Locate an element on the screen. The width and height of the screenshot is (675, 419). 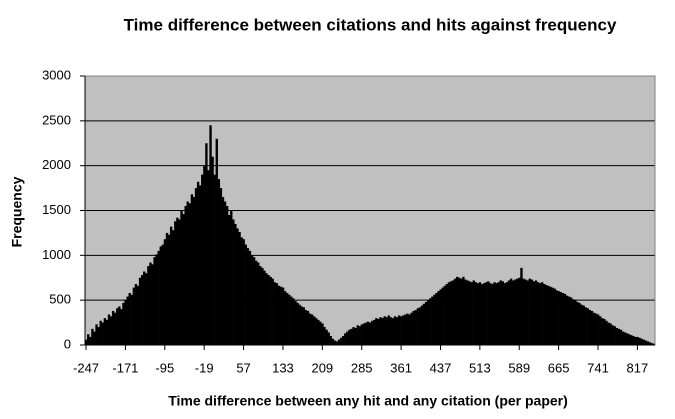
y-axis-title: Frequency is located at coordinates (17, 211).